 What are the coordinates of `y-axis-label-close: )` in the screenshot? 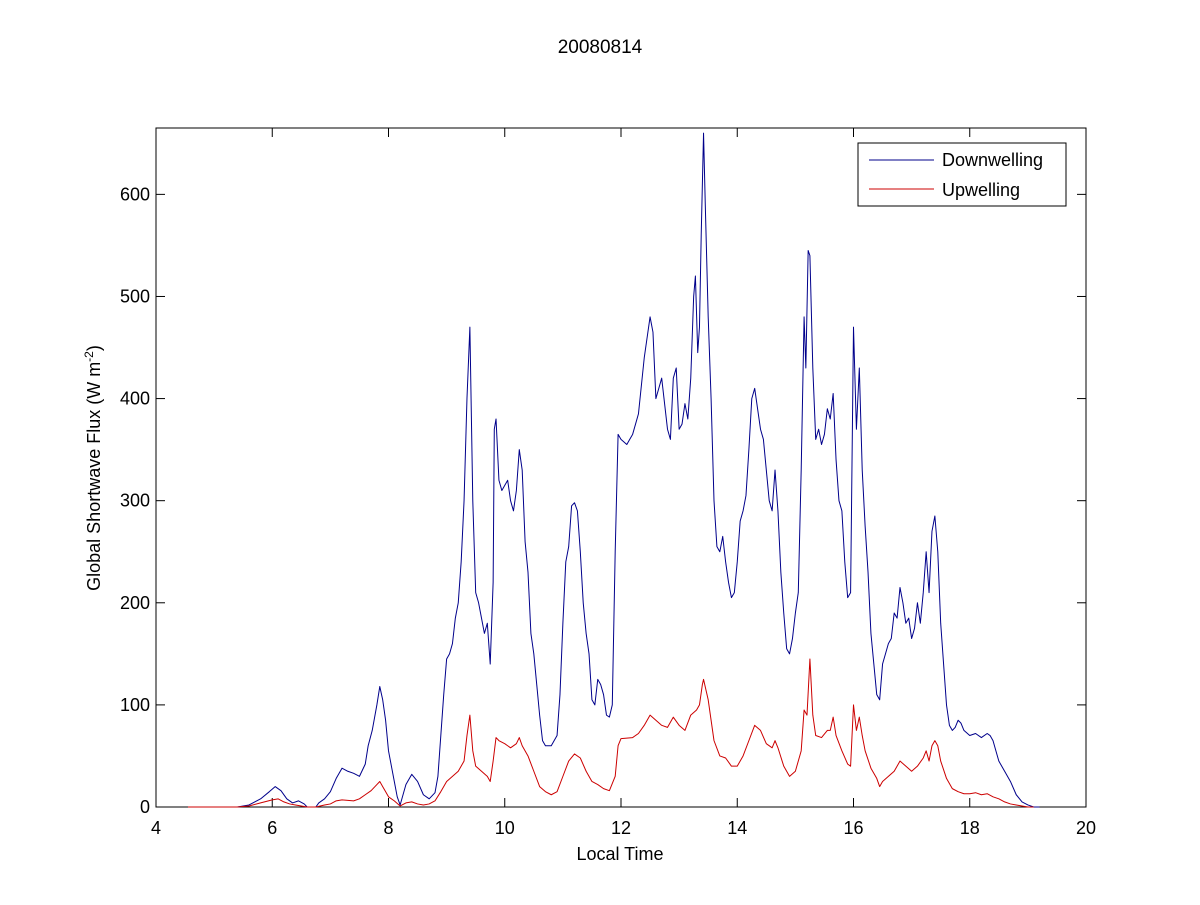 It's located at (94, 348).